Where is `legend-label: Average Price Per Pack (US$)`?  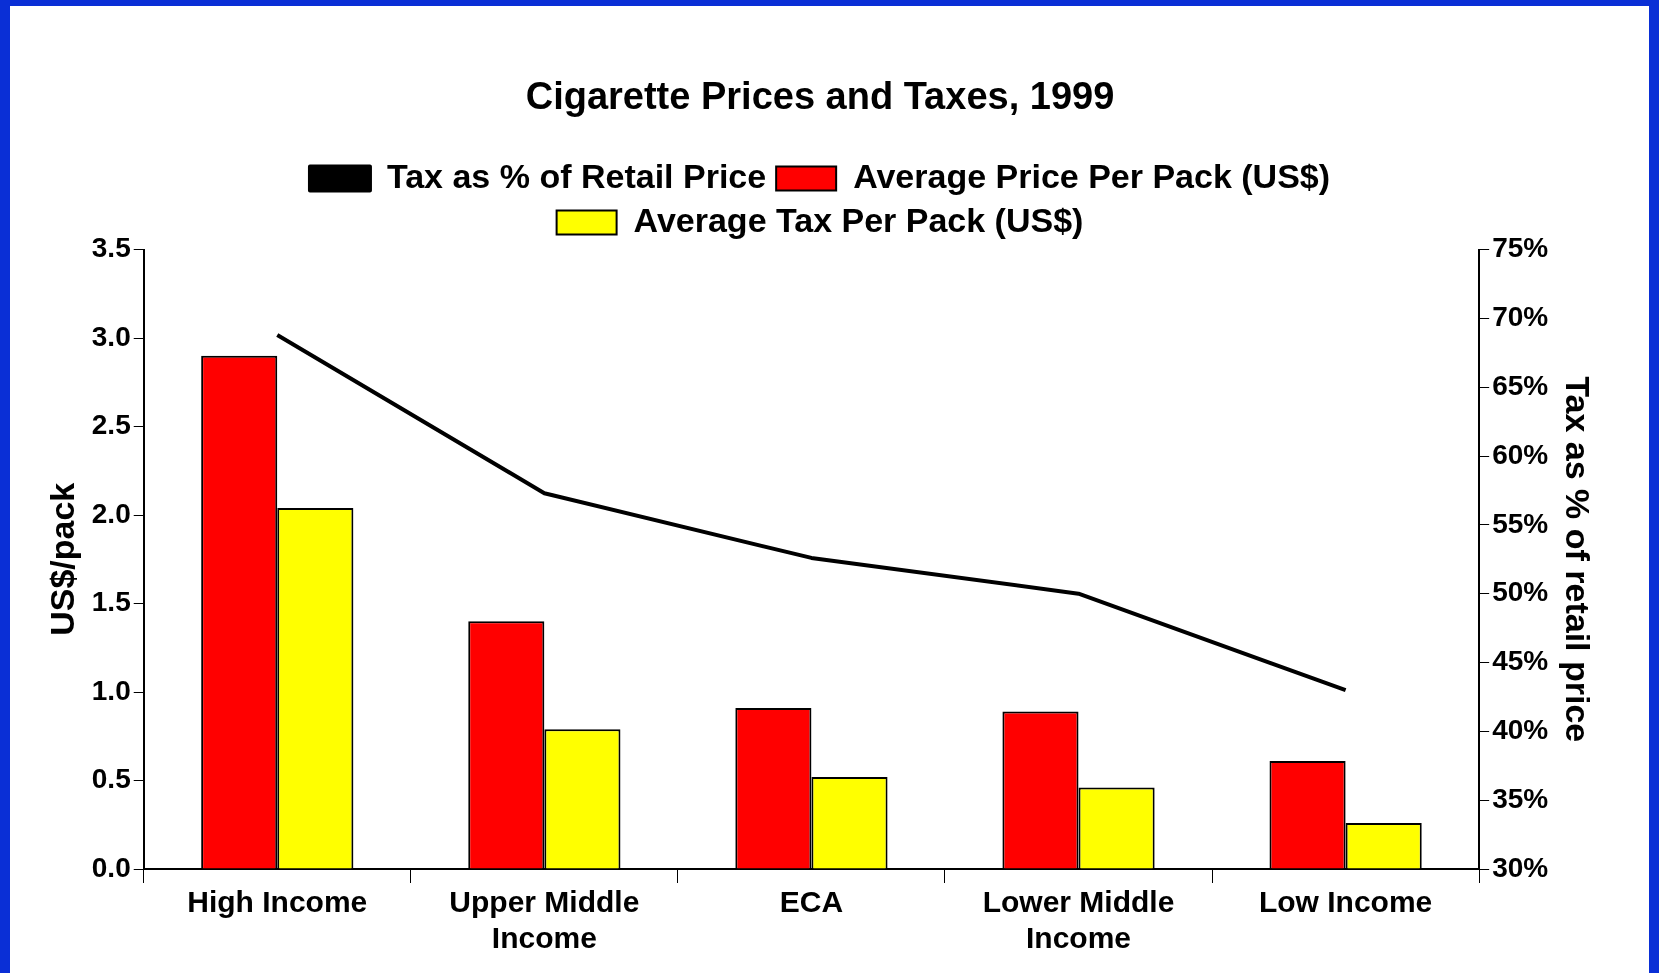 legend-label: Average Price Per Pack (US$) is located at coordinates (1092, 175).